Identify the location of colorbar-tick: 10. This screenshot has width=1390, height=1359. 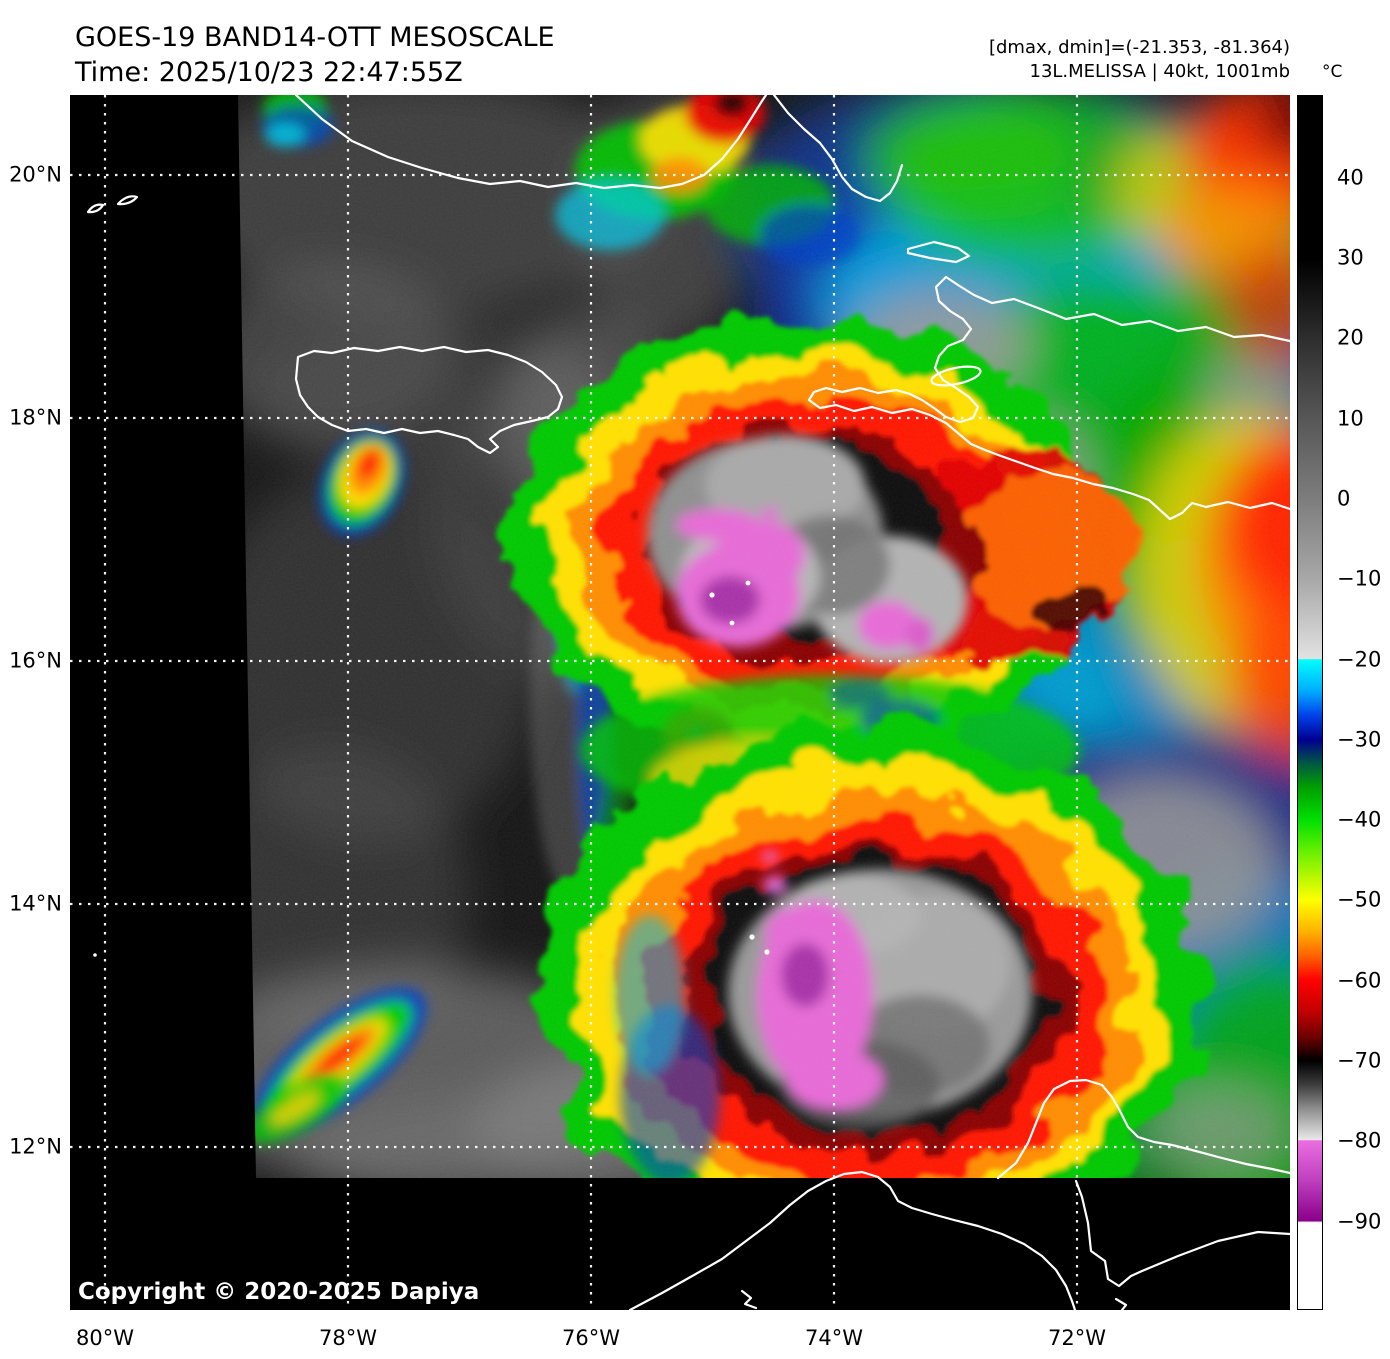
(1350, 418).